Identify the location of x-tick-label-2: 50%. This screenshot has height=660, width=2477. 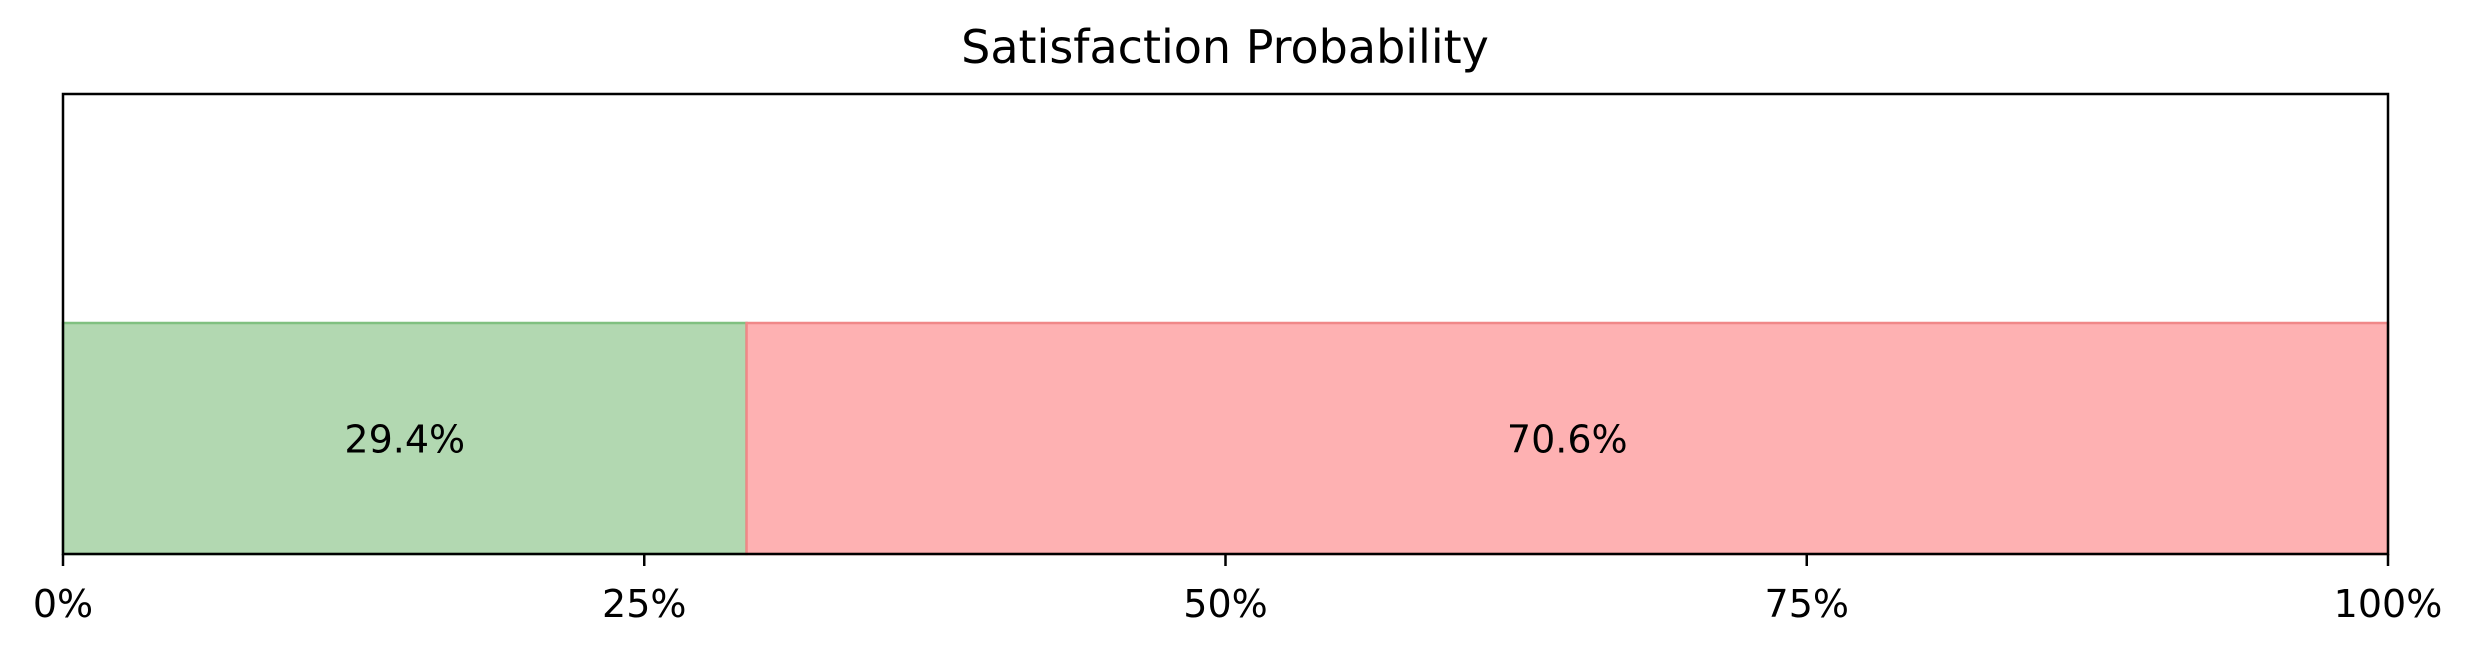
(1225, 604).